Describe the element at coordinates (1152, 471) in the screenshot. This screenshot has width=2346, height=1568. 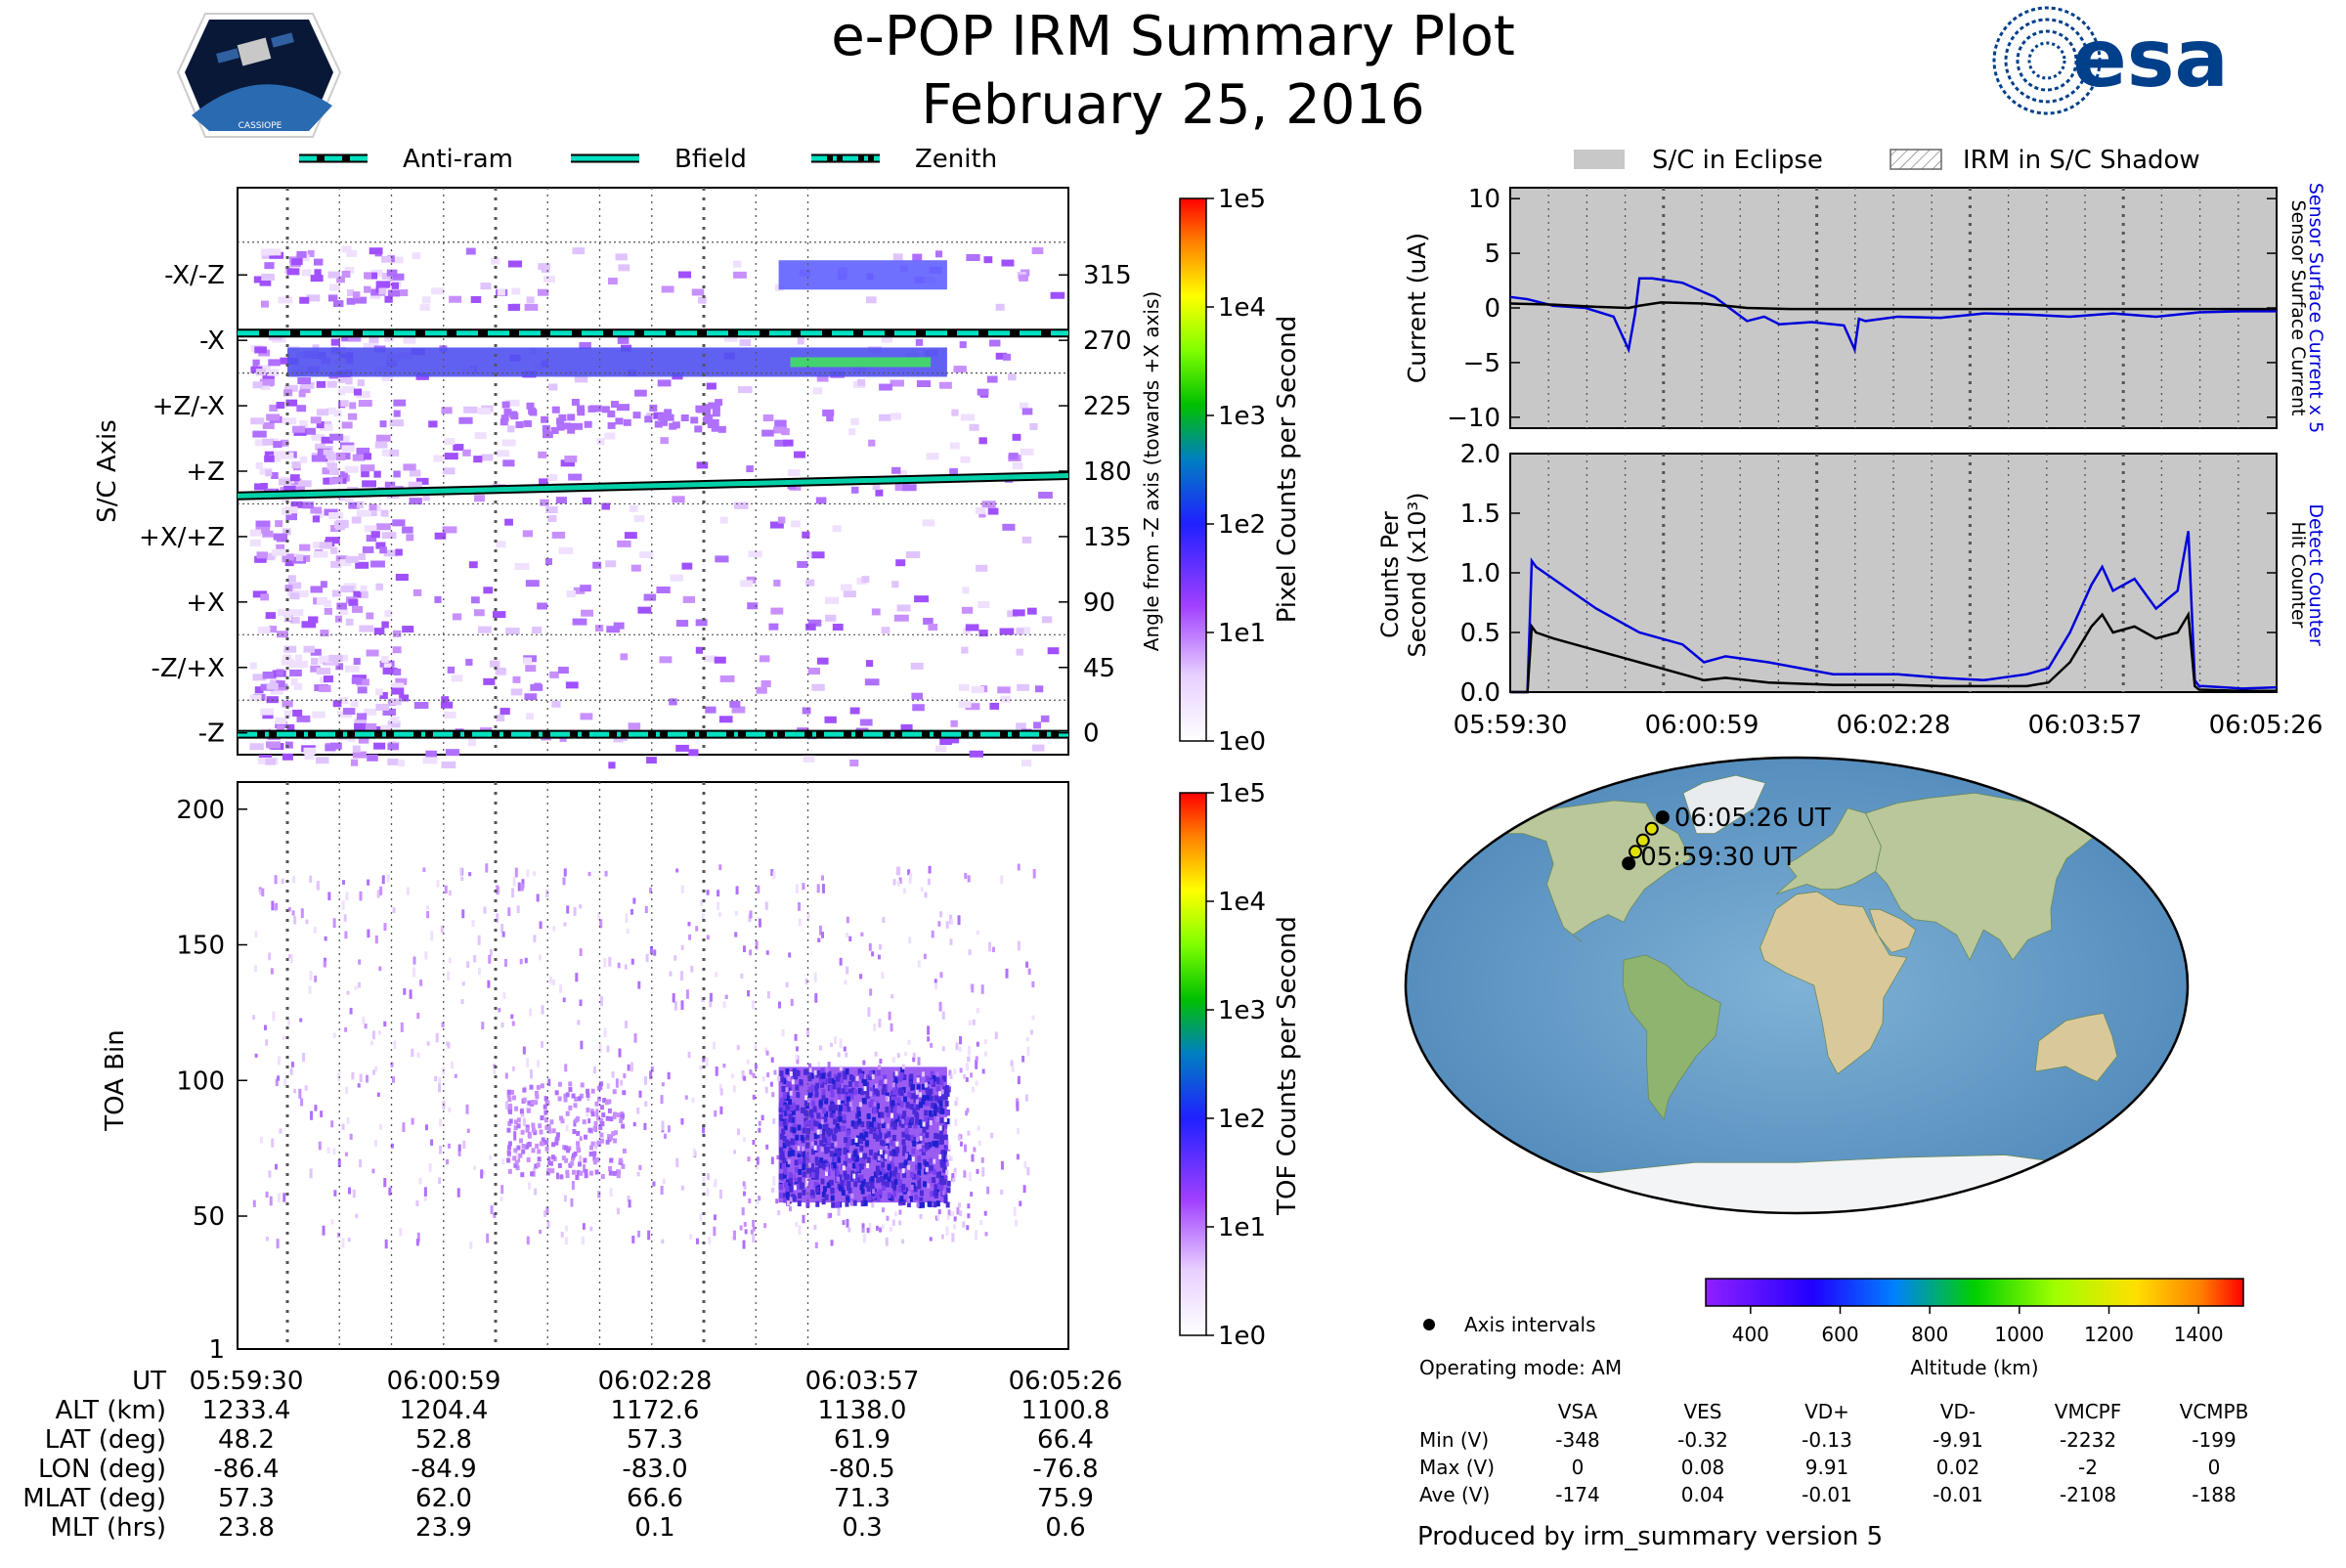
I see `pixel-ylabel-right: Angle from -Z axis (towards +X axis)` at that location.